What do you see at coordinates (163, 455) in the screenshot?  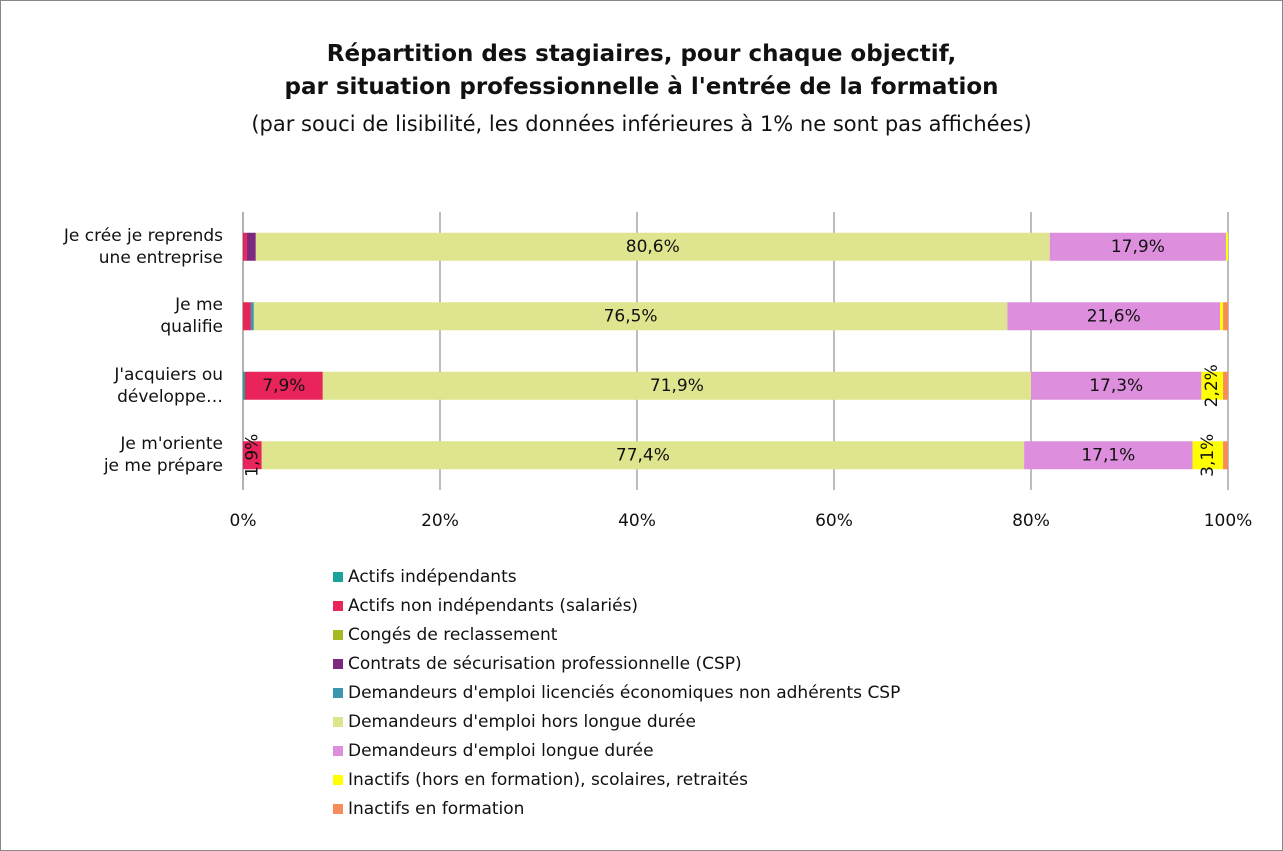 I see `y-tick-label: Je m'oriente je me prépare` at bounding box center [163, 455].